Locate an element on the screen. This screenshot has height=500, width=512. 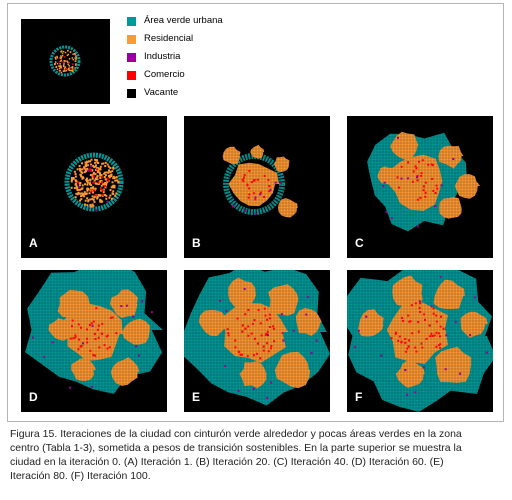
legend-label: Industria is located at coordinates (162, 56).